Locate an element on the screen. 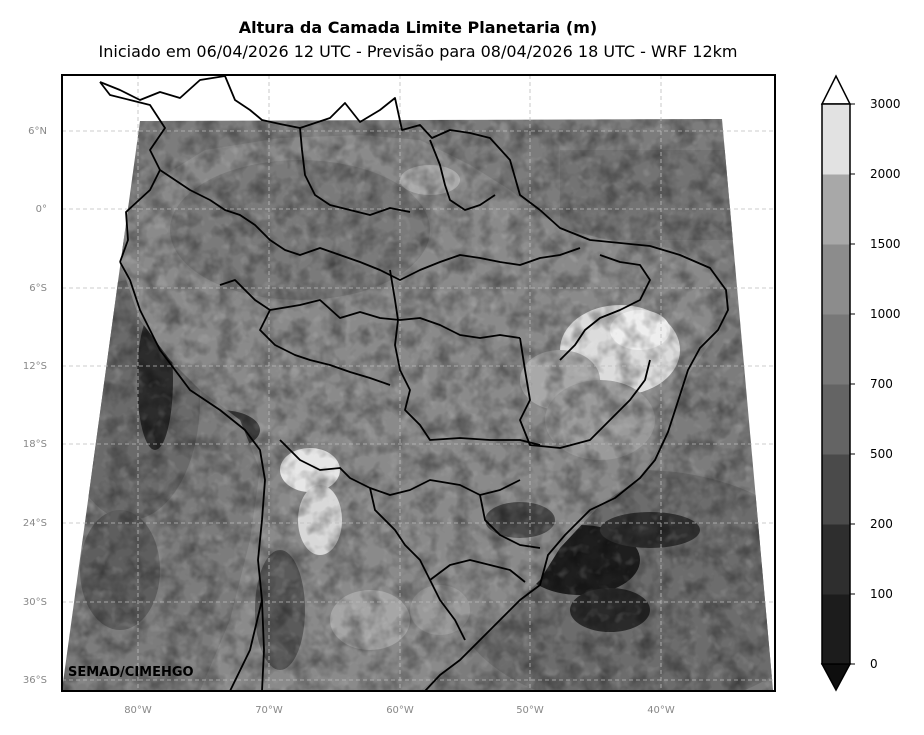 The width and height of the screenshot is (924, 735). lon-tick: 50°W is located at coordinates (530, 710).